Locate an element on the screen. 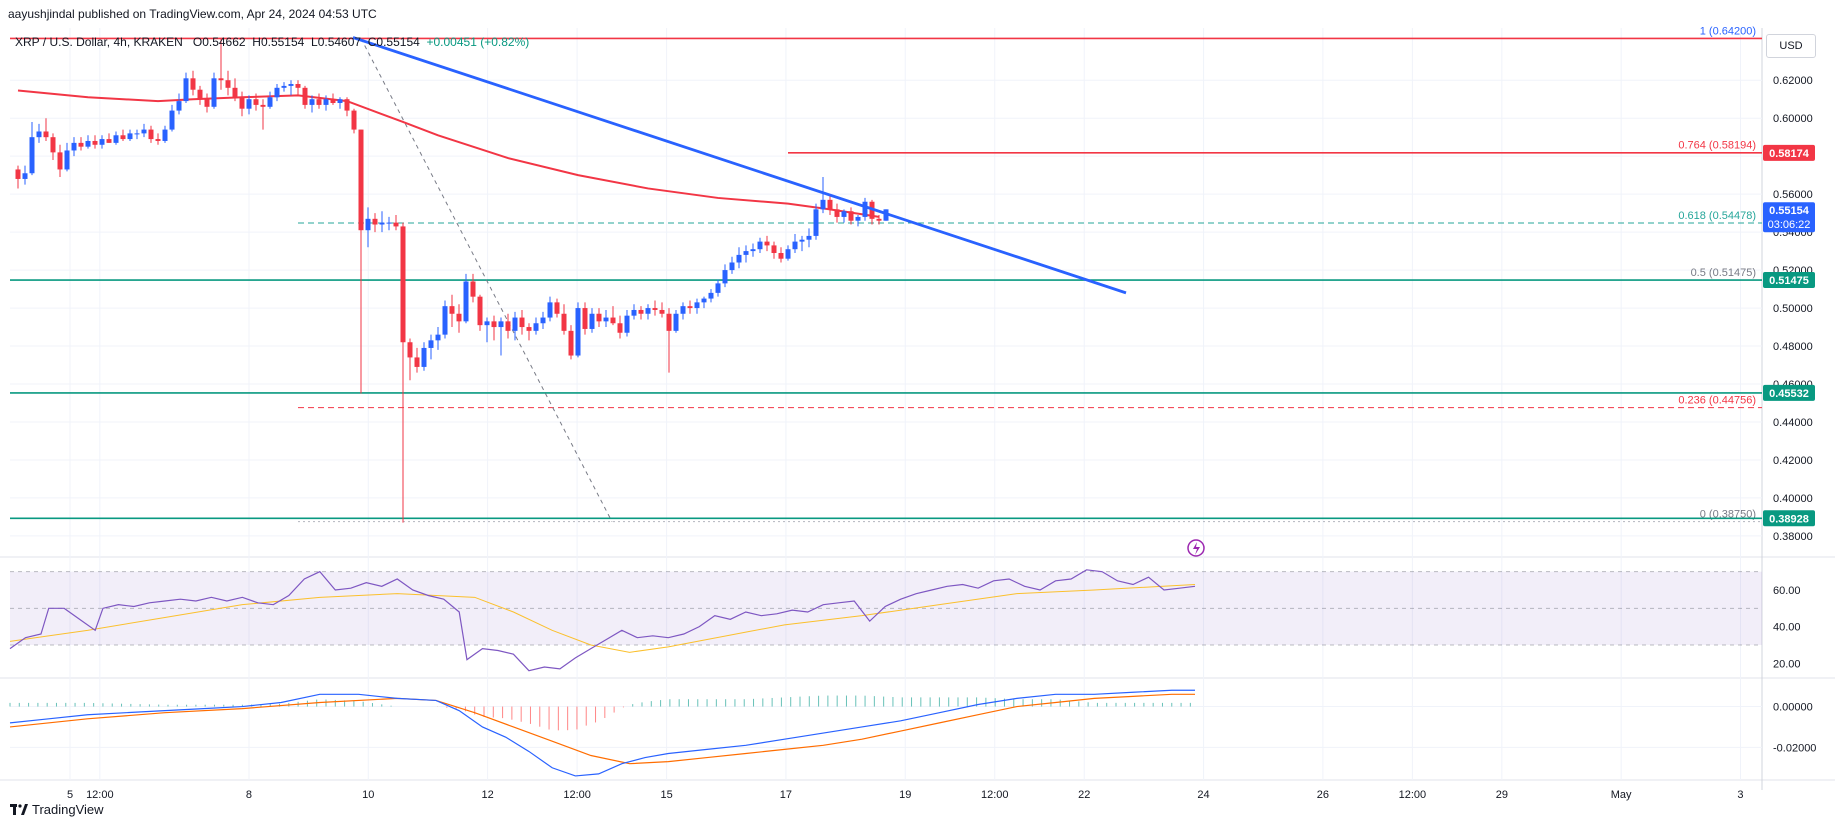 The height and width of the screenshot is (827, 1835). high-label: H is located at coordinates (256, 42).